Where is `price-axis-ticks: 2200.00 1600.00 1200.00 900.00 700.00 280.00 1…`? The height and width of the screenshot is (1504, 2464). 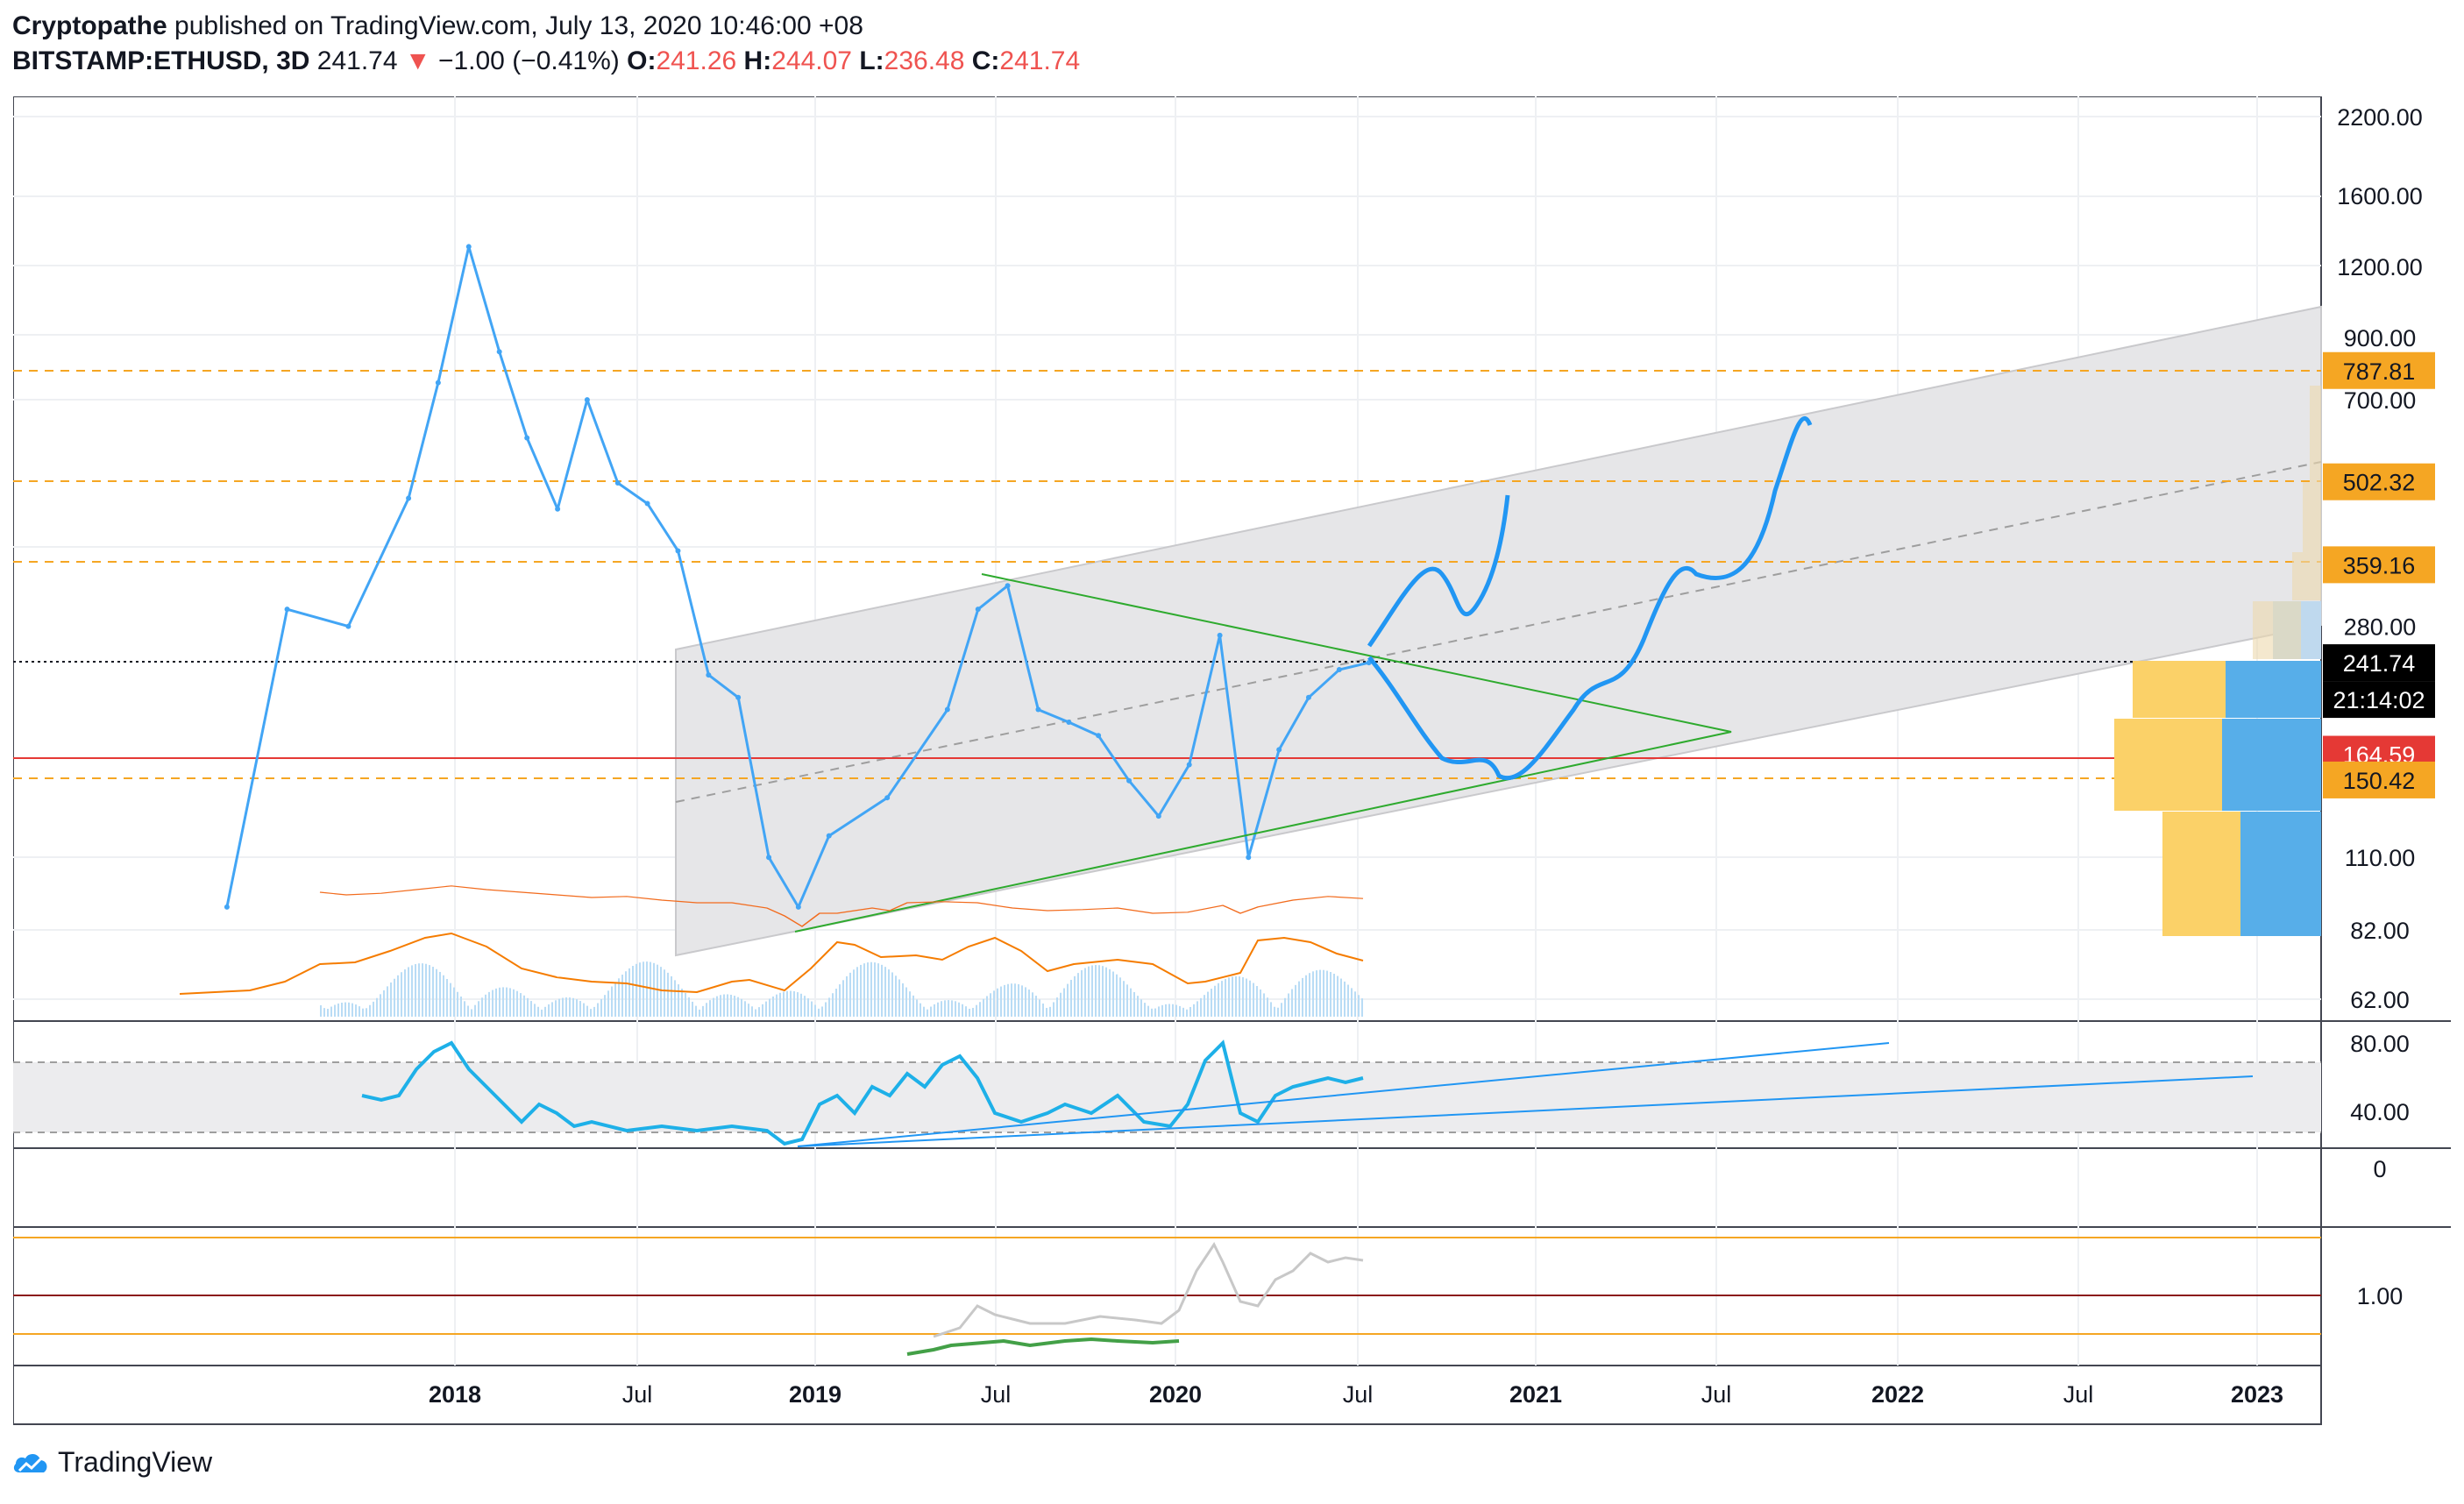 price-axis-ticks: 2200.00 1600.00 1200.00 900.00 700.00 280.00 1… is located at coordinates (2380, 558).